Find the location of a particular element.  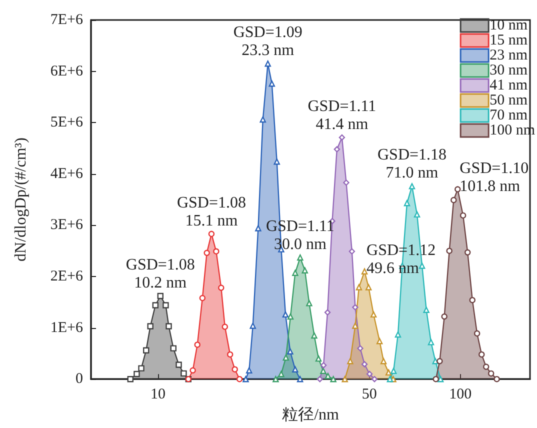

annotation: GSD=1.11 41.4 nm is located at coordinates (342, 115).